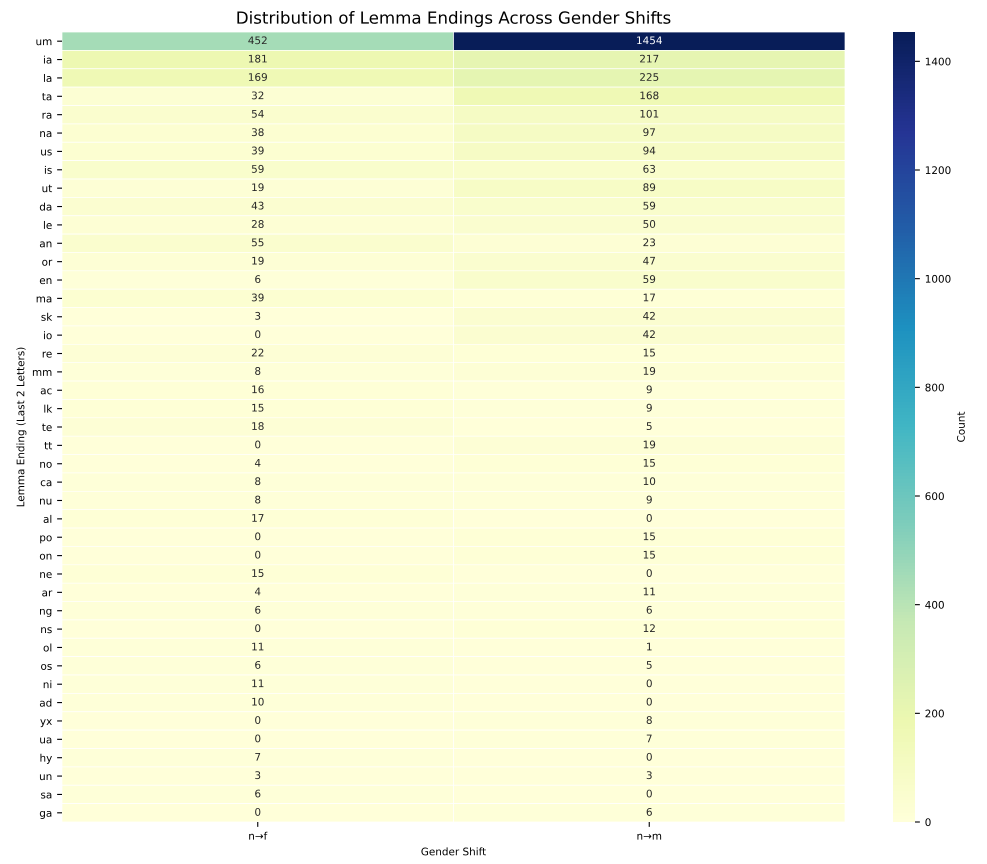 The width and height of the screenshot is (987, 864). Describe the element at coordinates (48, 170) in the screenshot. I see `y-tick-label: is` at that location.